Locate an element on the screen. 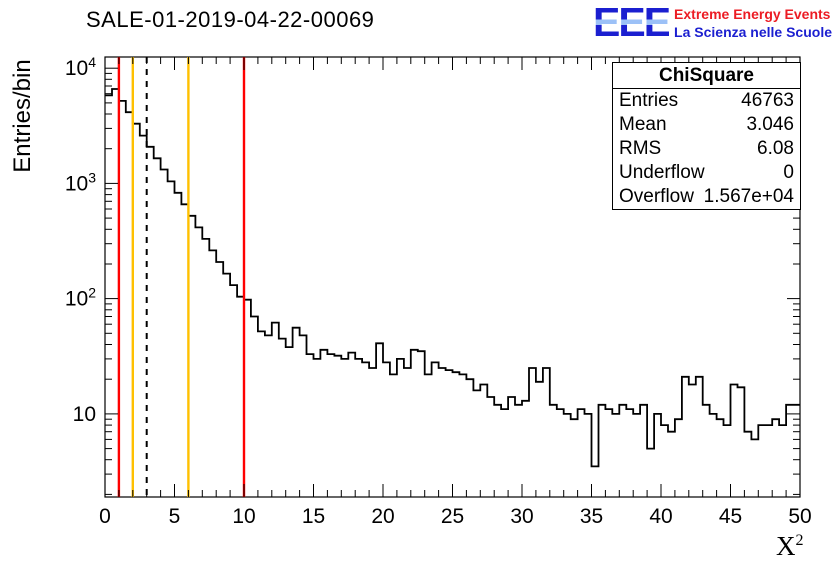 The width and height of the screenshot is (836, 572). stats-row-rms: RMS 6.08 is located at coordinates (706, 149).